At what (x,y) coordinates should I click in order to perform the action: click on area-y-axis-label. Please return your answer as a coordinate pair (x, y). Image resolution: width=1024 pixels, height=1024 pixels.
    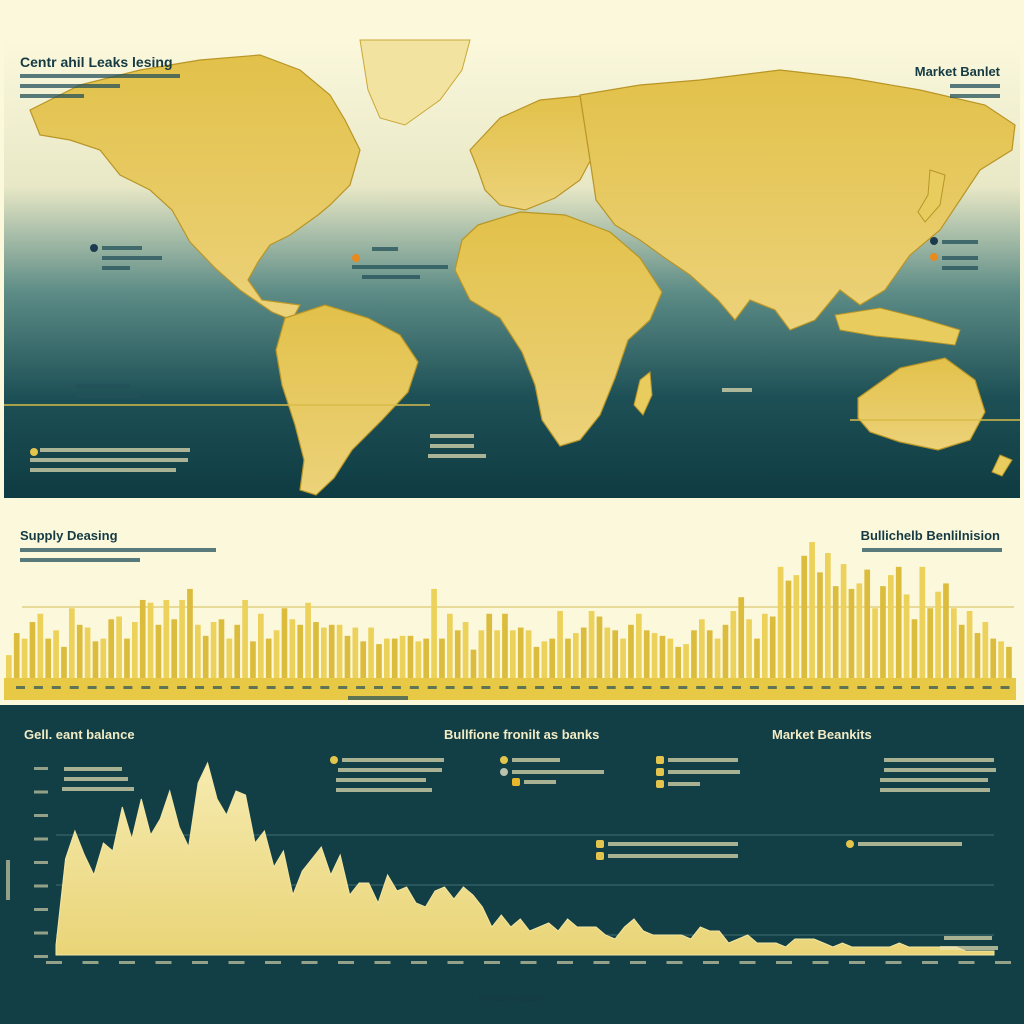
    Looking at the image, I should click on (8, 880).